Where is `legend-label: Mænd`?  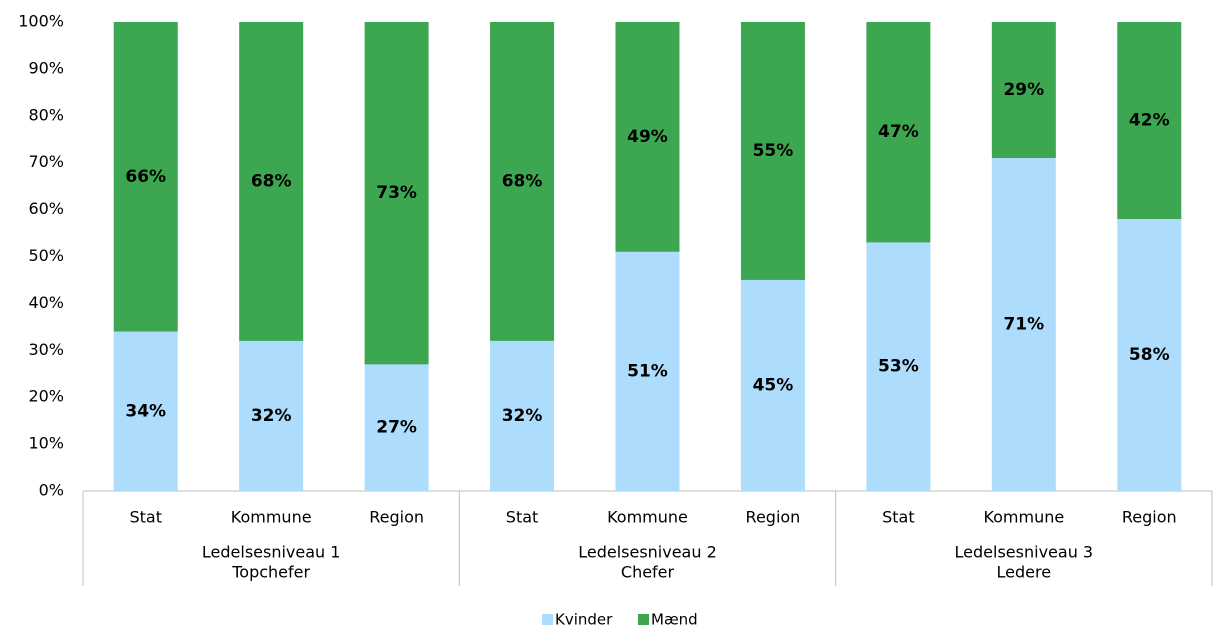
legend-label: Mænd is located at coordinates (674, 619).